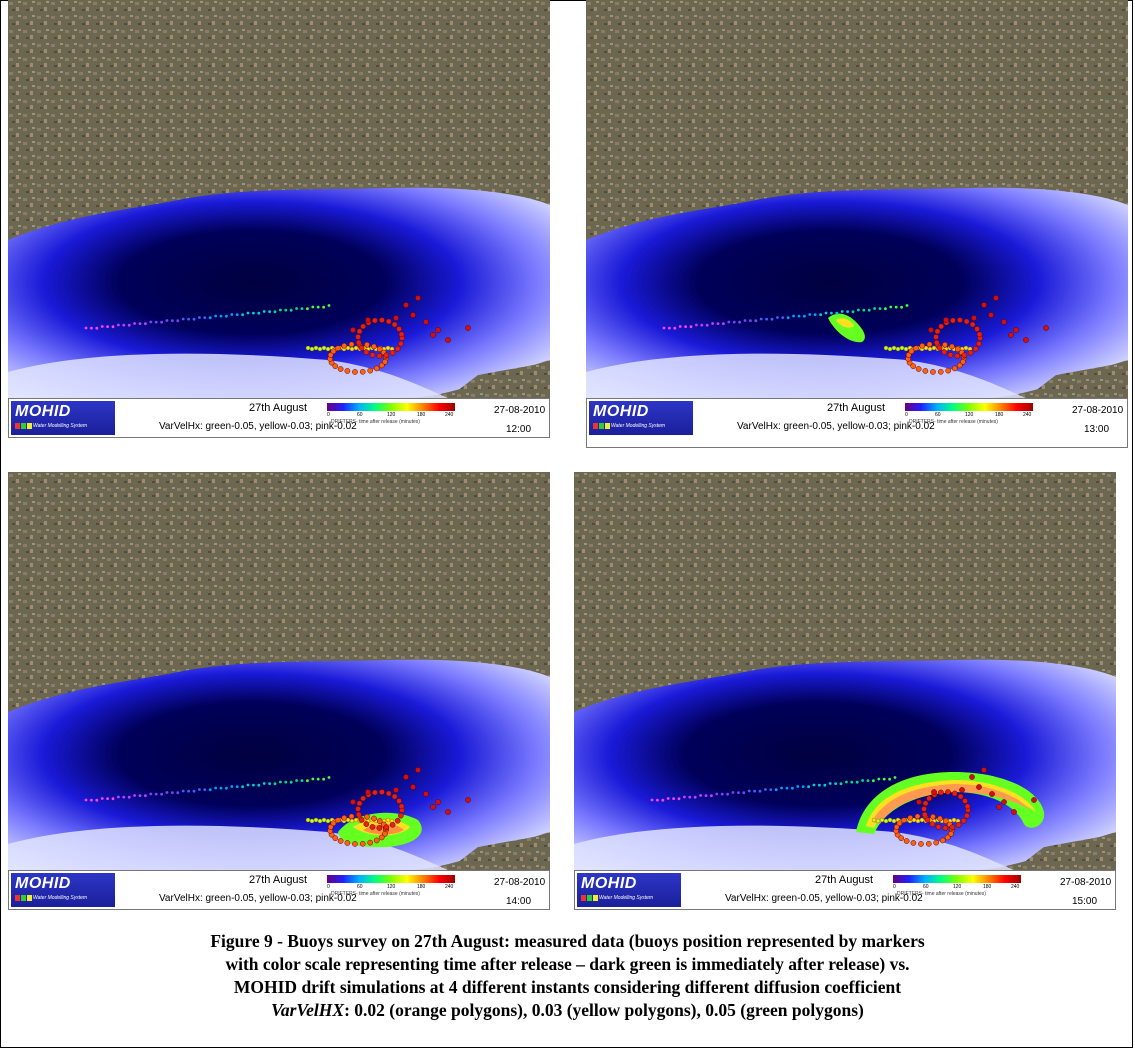 The height and width of the screenshot is (1050, 1135). What do you see at coordinates (626, 898) in the screenshot?
I see `logo-subtitle: Water Modelling System` at bounding box center [626, 898].